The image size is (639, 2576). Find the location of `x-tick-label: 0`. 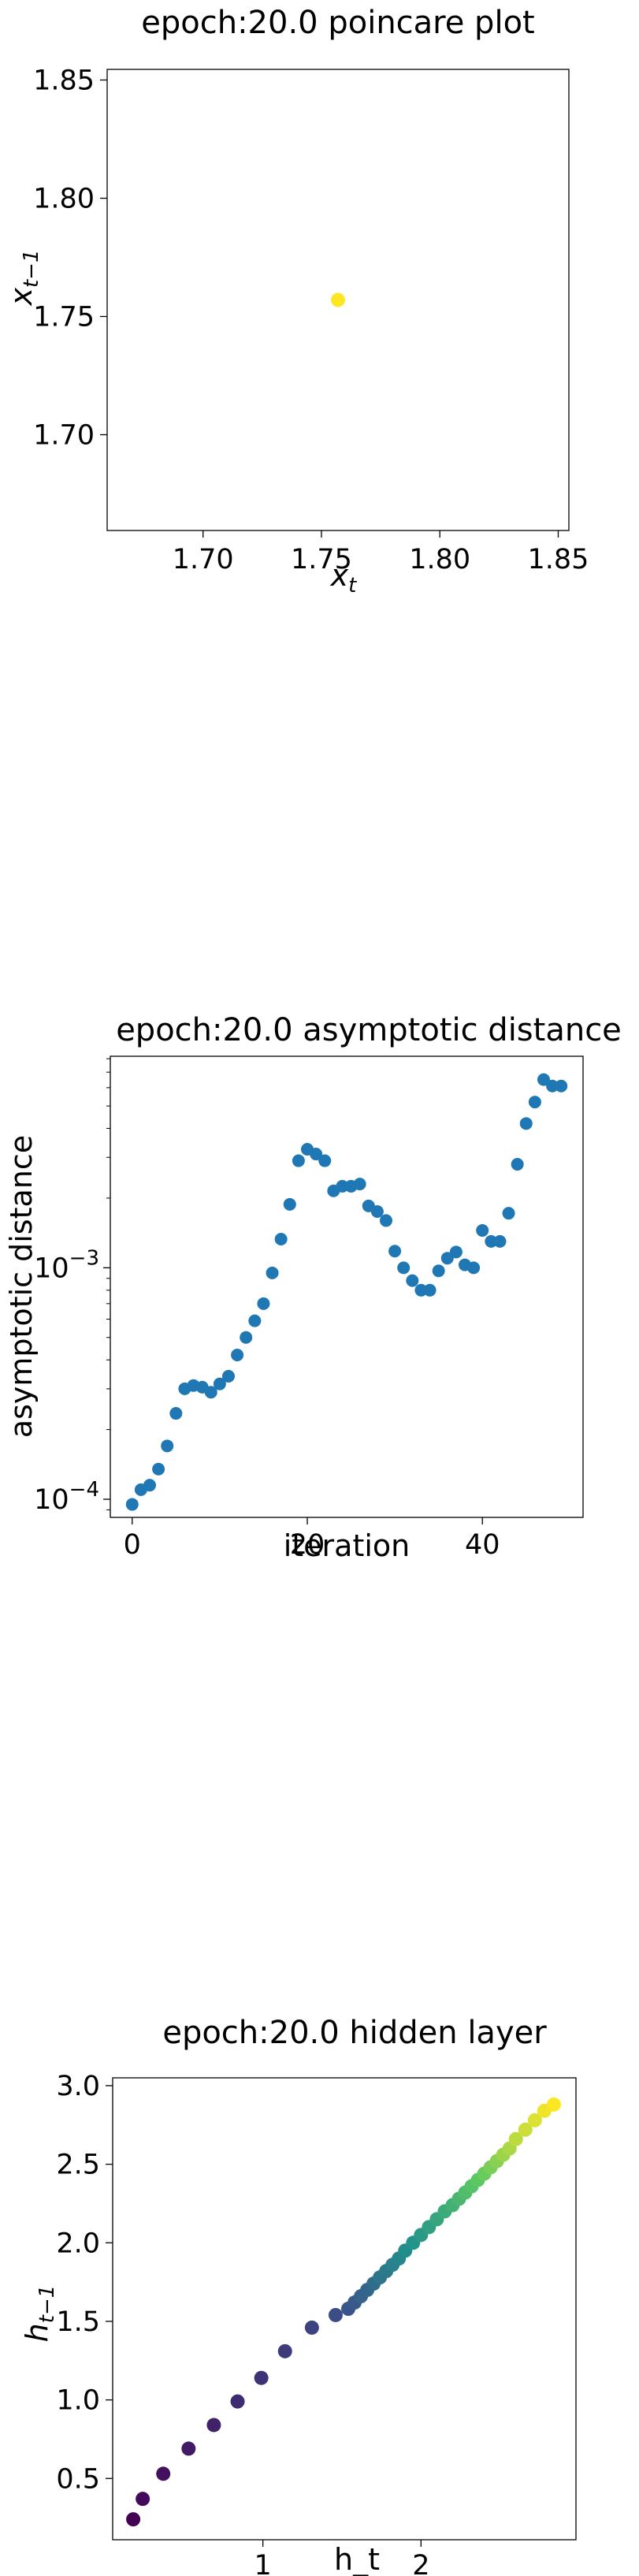

x-tick-label: 0 is located at coordinates (132, 1545).